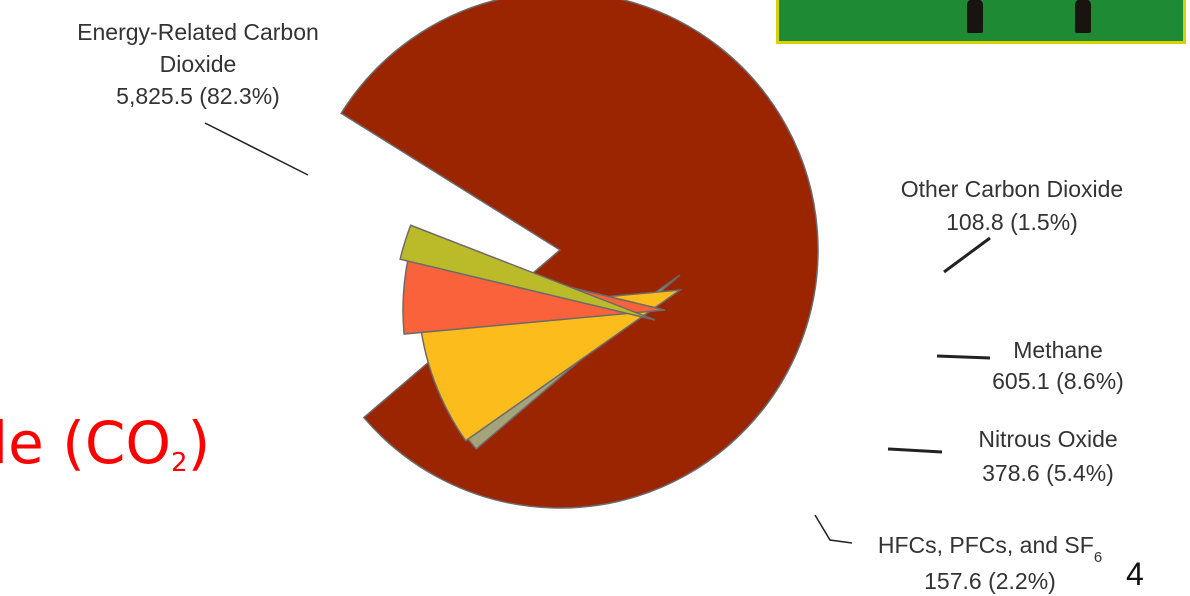 The width and height of the screenshot is (1190, 596). What do you see at coordinates (179, 463) in the screenshot?
I see `slide-title-subscript: 2` at bounding box center [179, 463].